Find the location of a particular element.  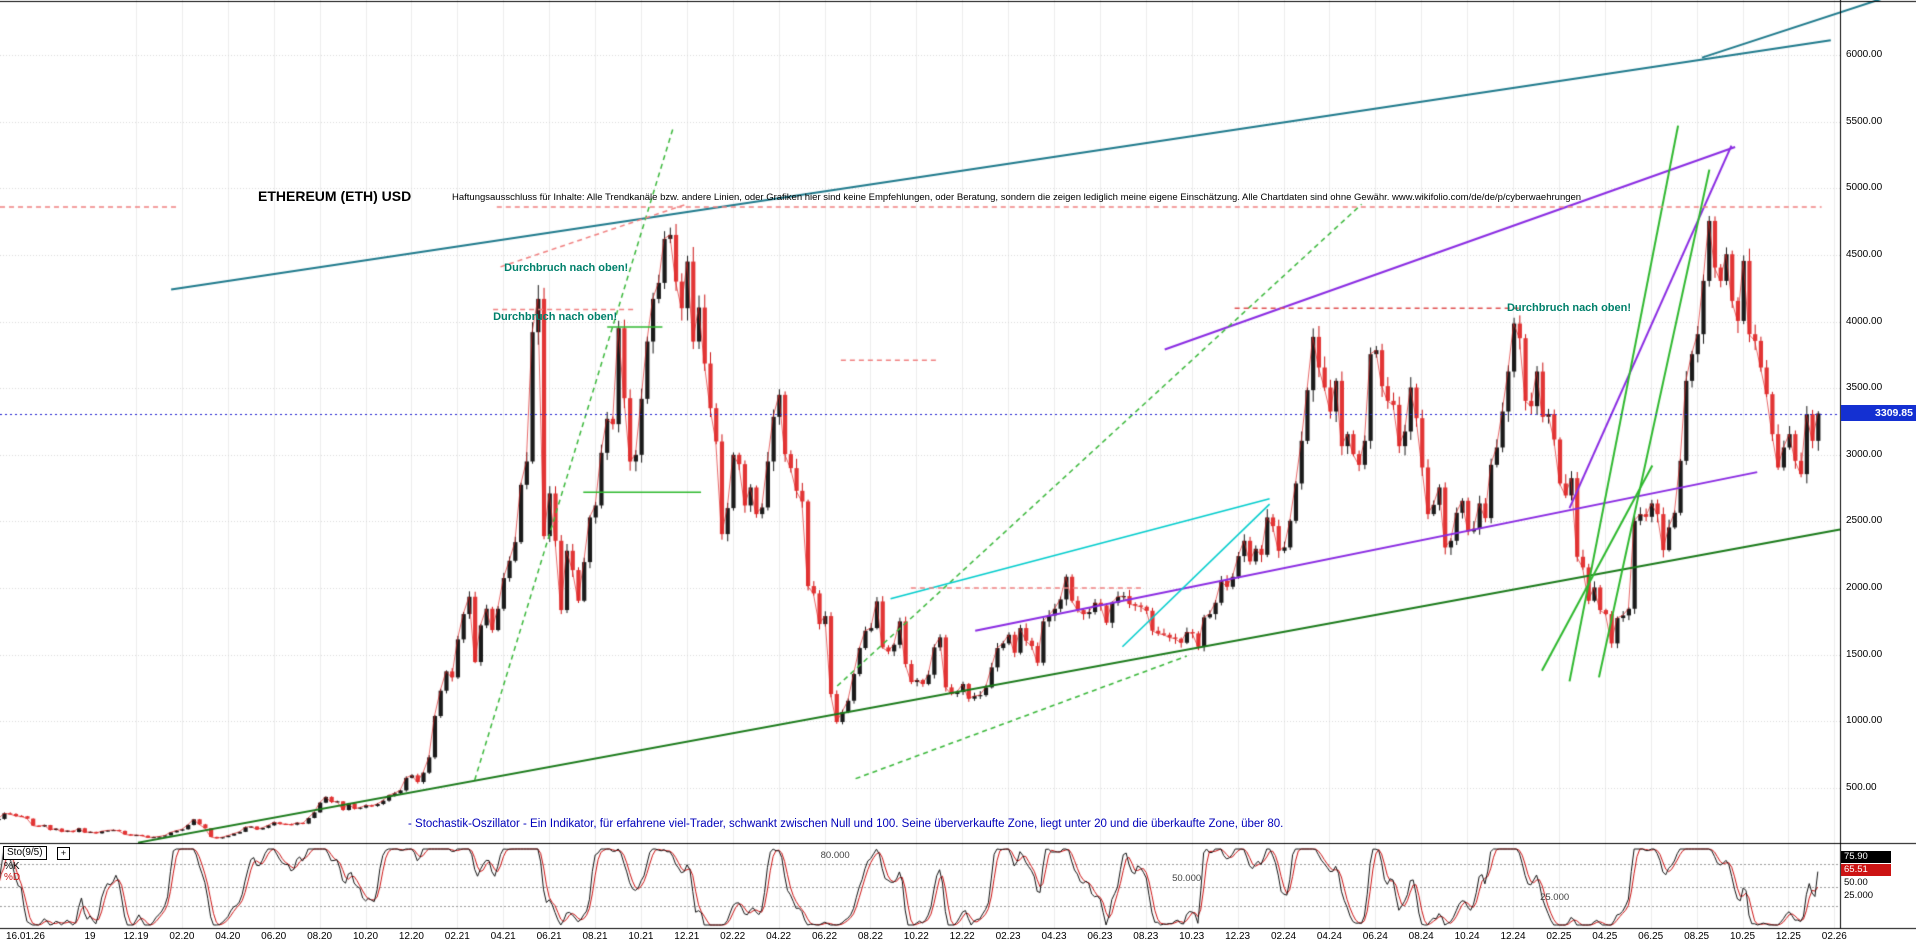

price-axis-label: 4500.00 is located at coordinates (1864, 254).